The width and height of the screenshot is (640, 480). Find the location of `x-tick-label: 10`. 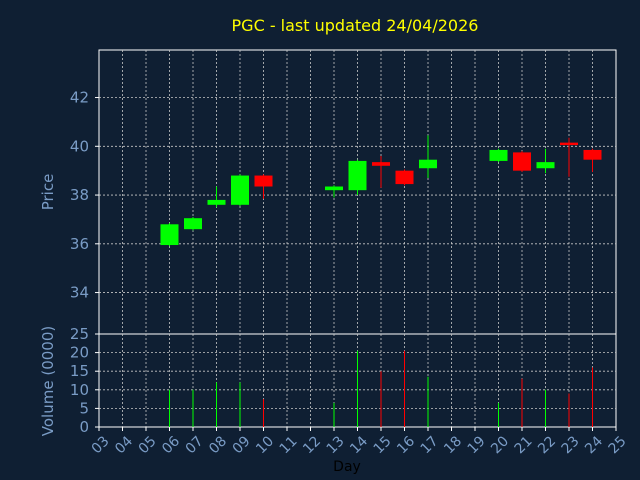

x-tick-label: 10 is located at coordinates (265, 445).